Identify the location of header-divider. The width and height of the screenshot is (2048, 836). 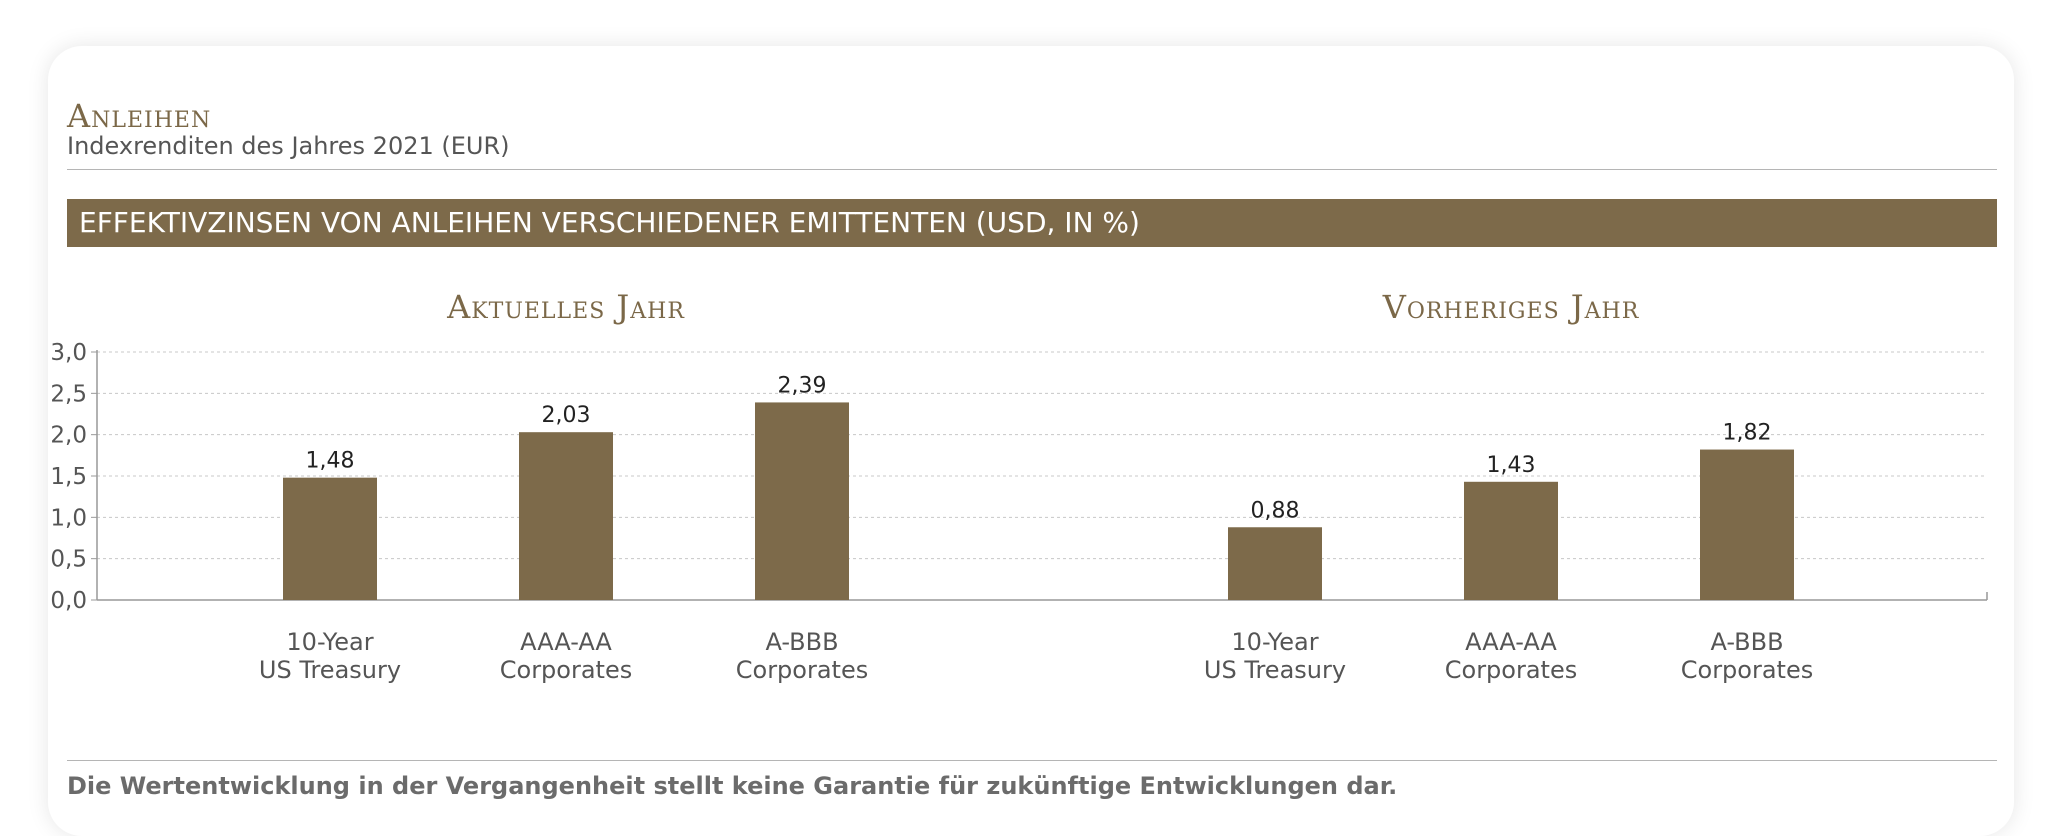
(1032, 169).